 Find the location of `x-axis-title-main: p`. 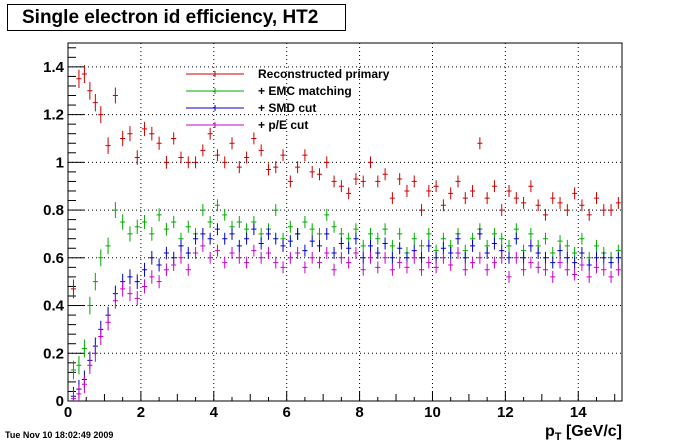

x-axis-title-main: p is located at coordinates (550, 431).